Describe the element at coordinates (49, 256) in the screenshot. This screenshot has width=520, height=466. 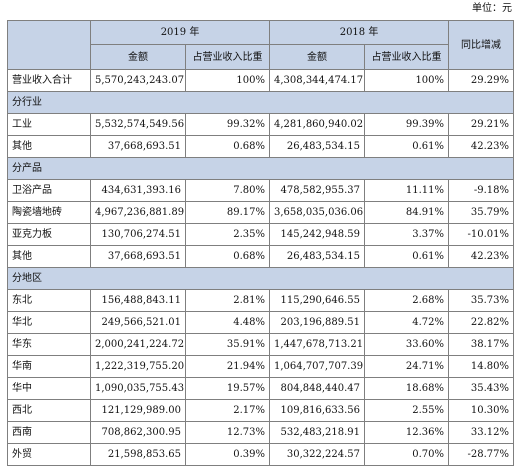
I see `row-label: 其他` at that location.